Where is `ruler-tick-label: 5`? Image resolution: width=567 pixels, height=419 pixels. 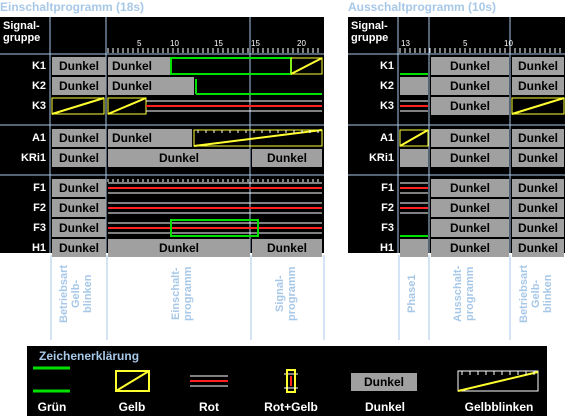 ruler-tick-label: 5 is located at coordinates (139, 43).